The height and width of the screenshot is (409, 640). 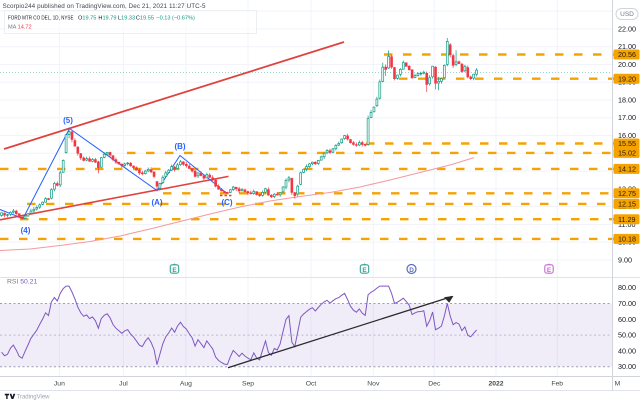 What do you see at coordinates (626, 224) in the screenshot?
I see `svg-text: 11.00` at bounding box center [626, 224].